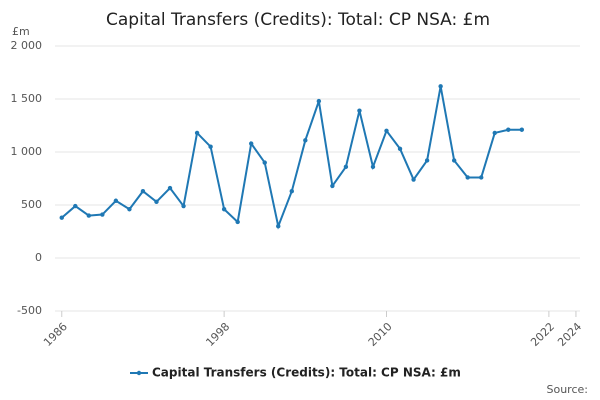  Describe the element at coordinates (380, 334) in the screenshot. I see `x-tick-label: 2010` at that location.